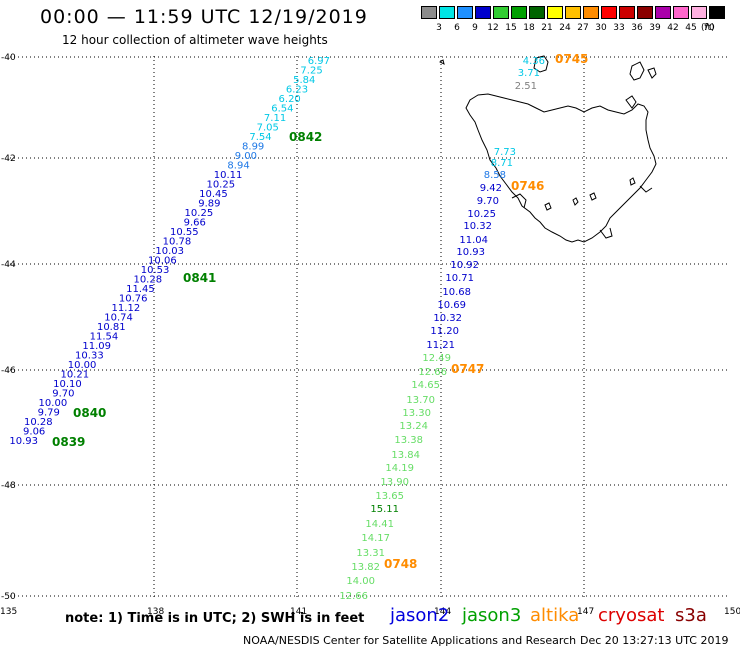  What do you see at coordinates (275, 118) in the screenshot?
I see `swh-value: 7.11` at bounding box center [275, 118].